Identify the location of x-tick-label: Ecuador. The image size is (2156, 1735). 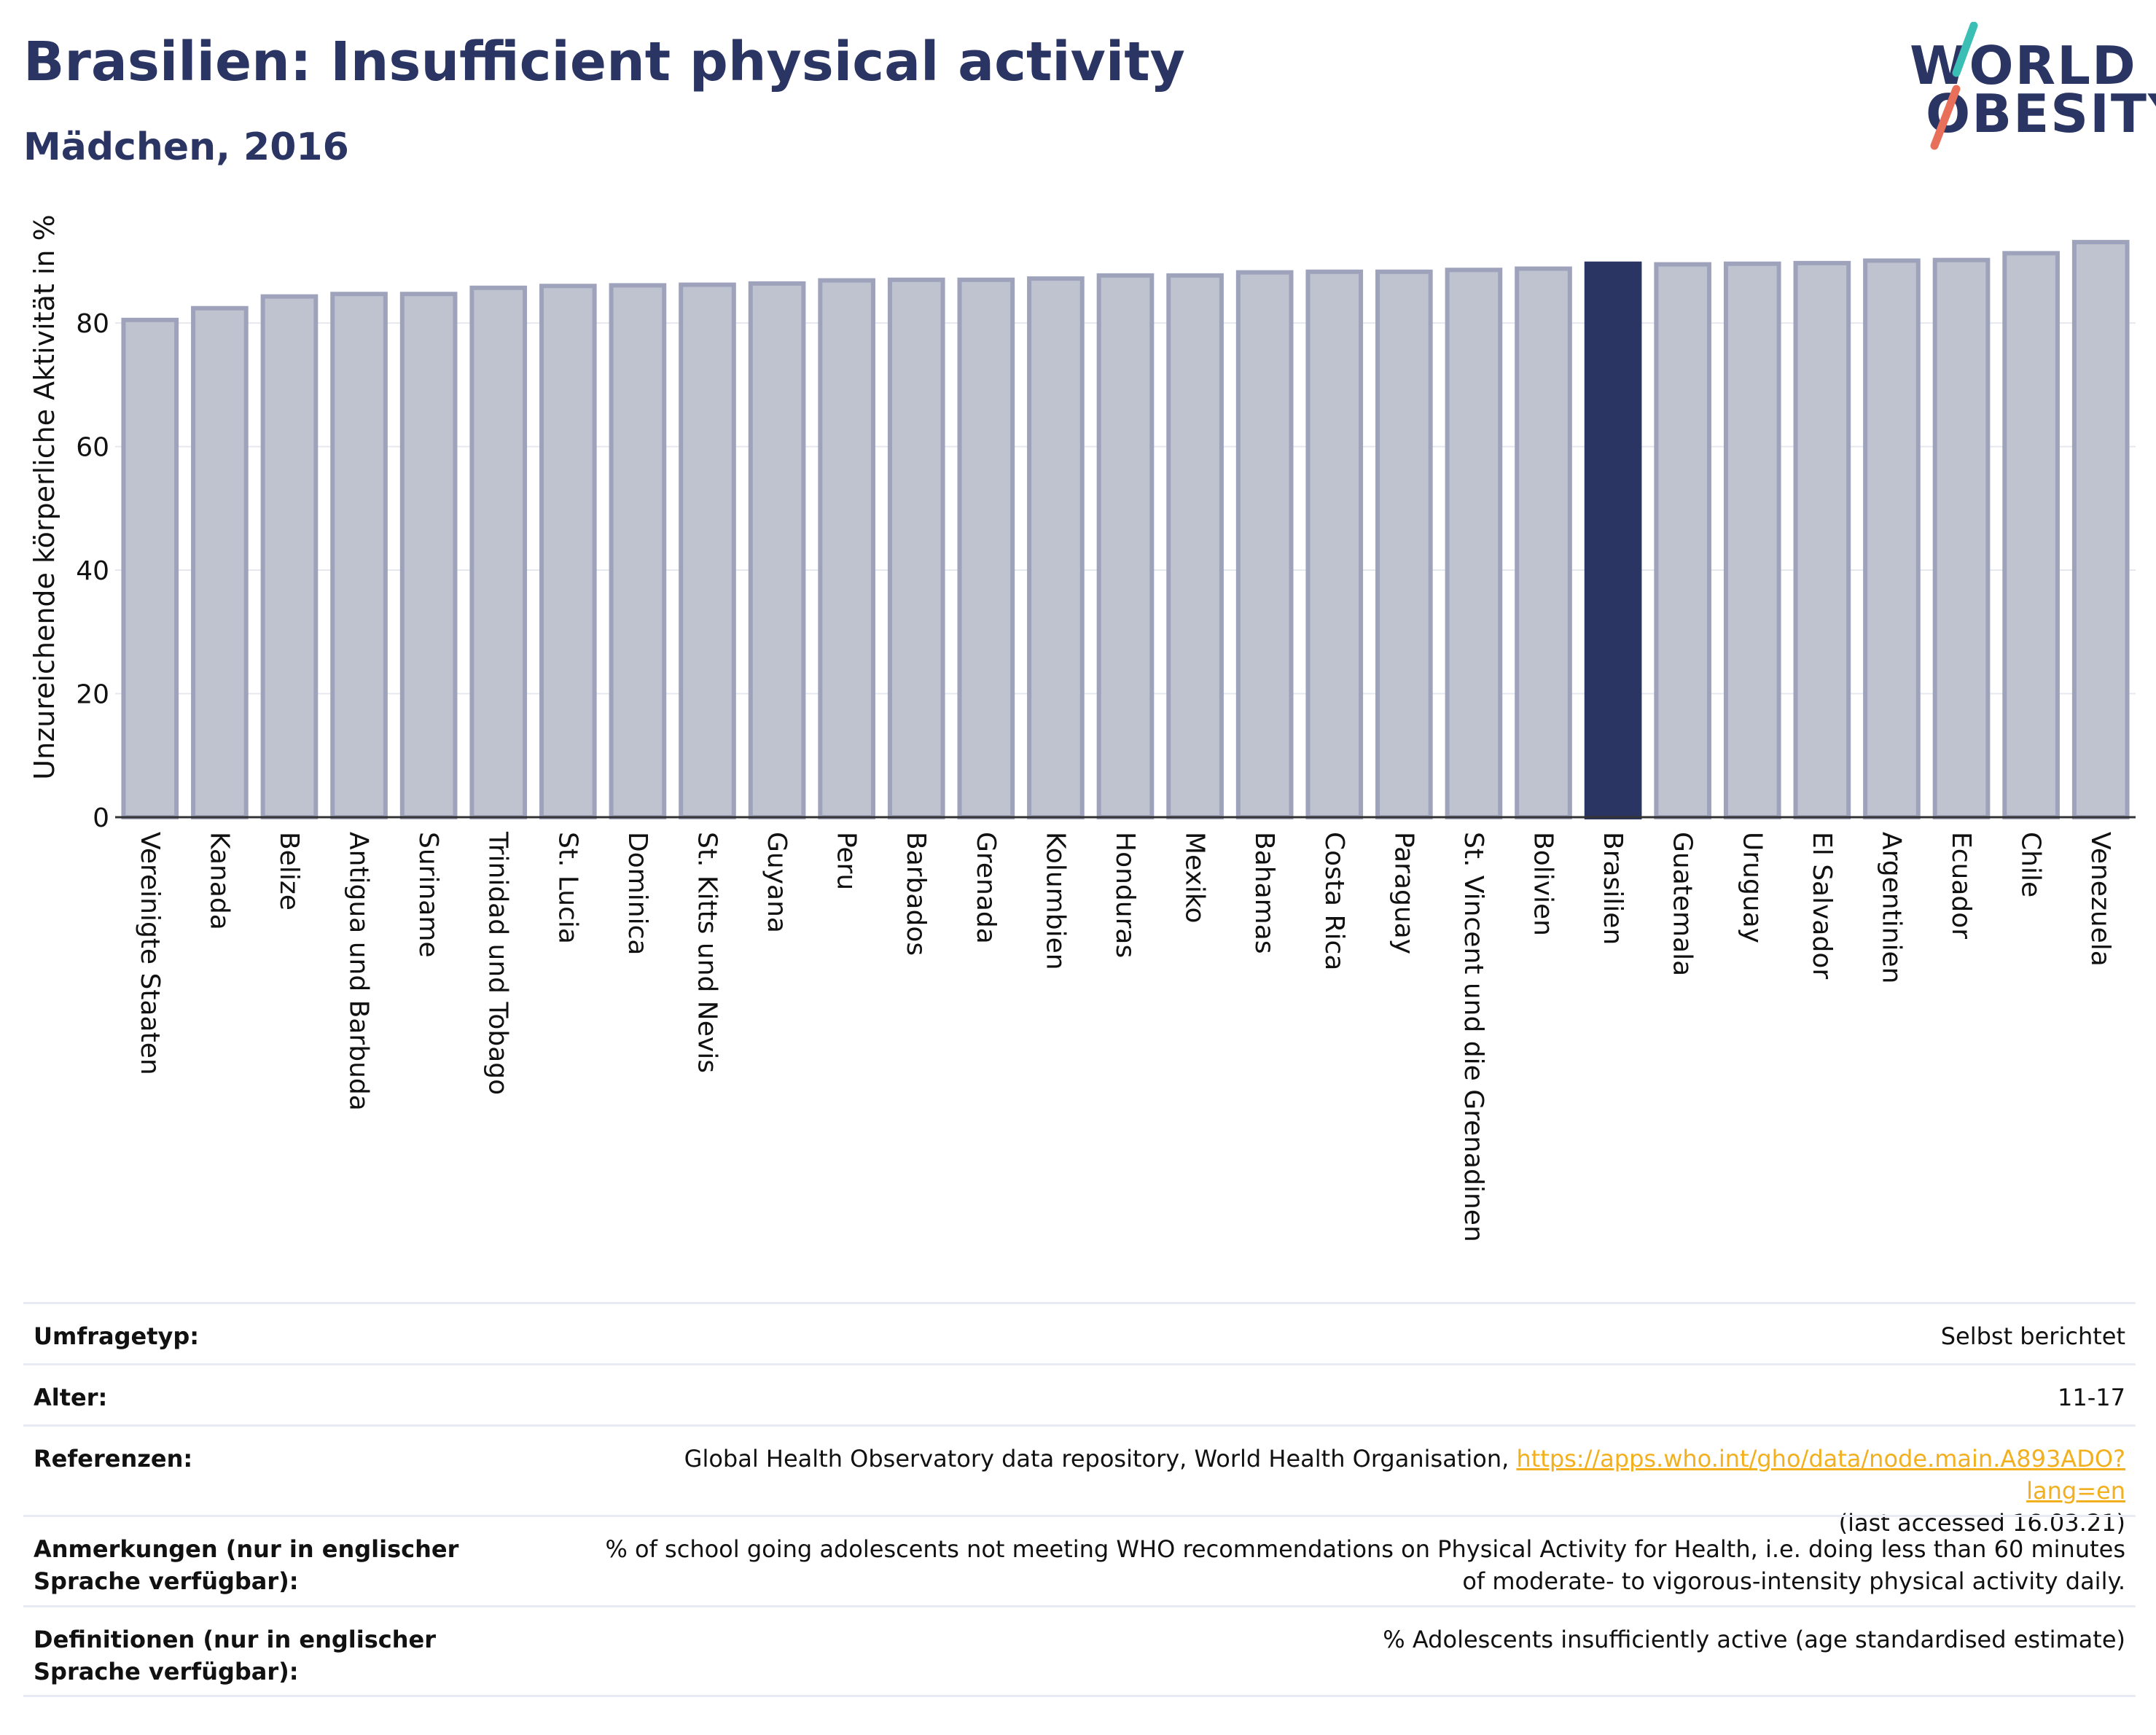
(1961, 885).